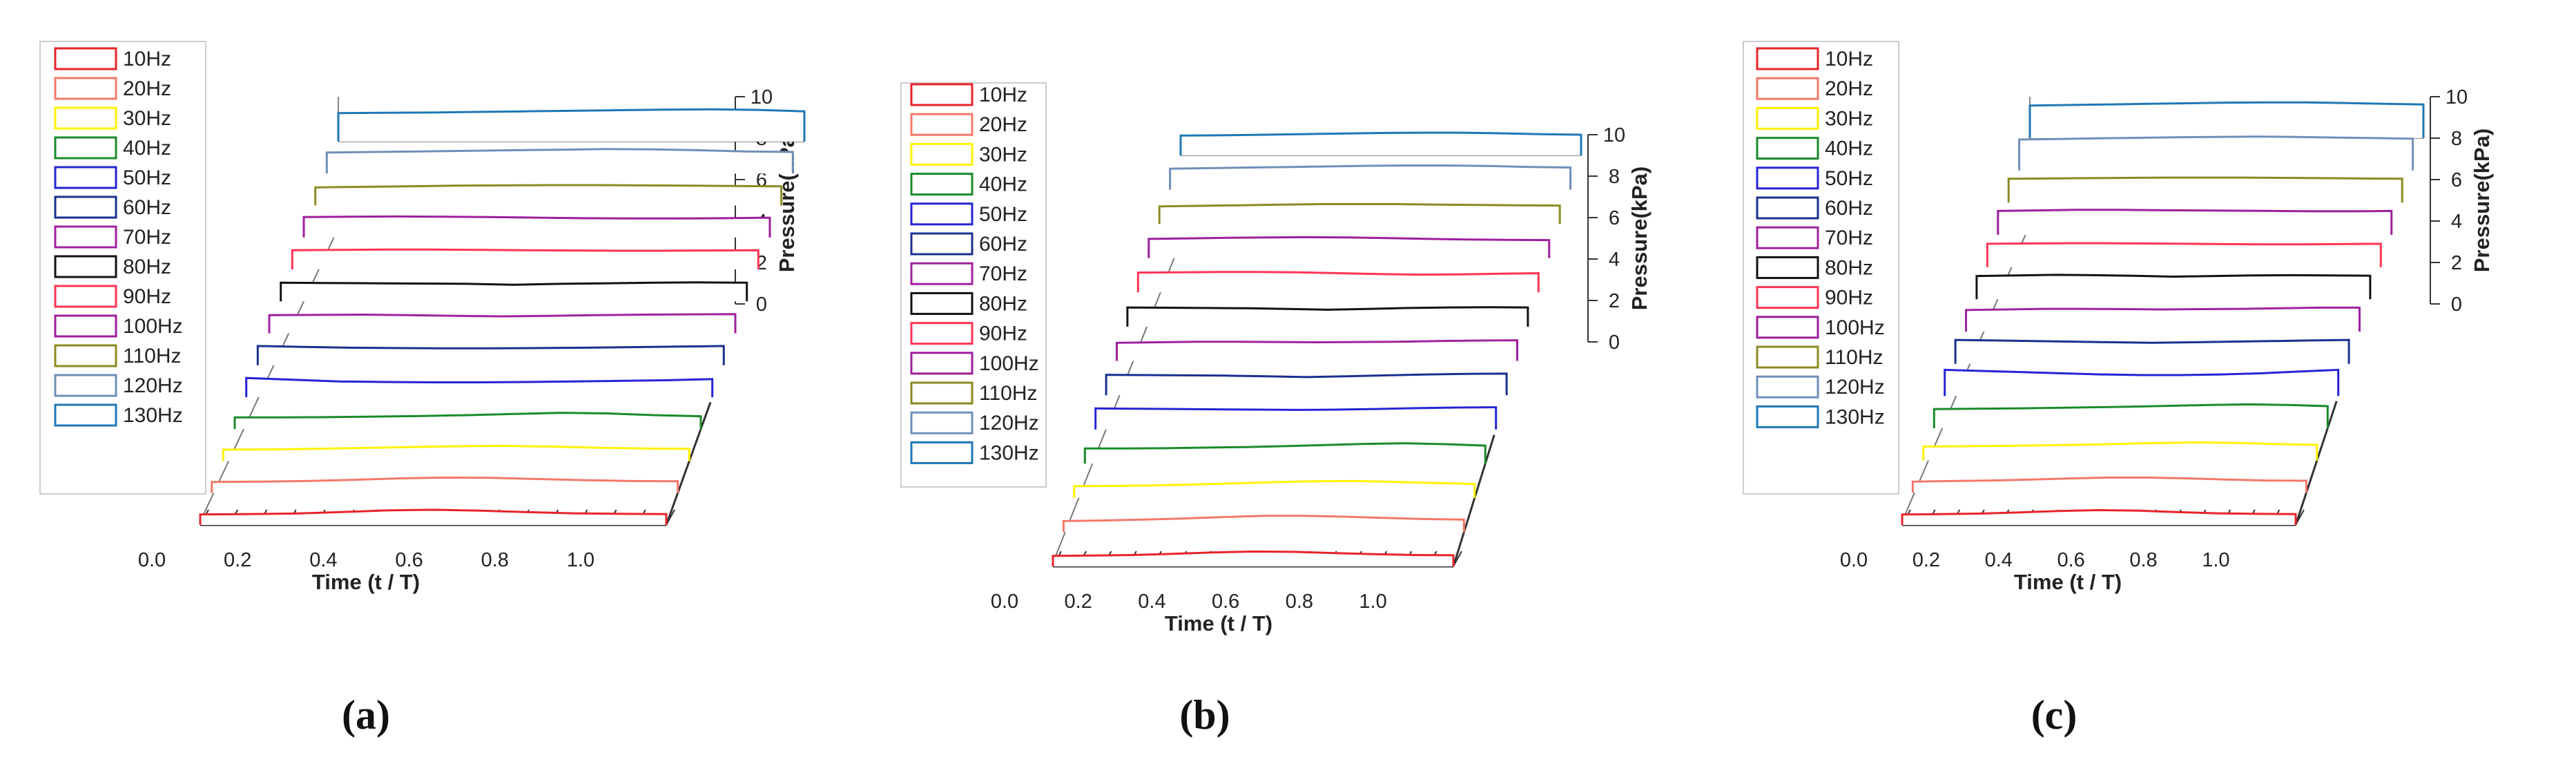 This screenshot has width=2576, height=784. Describe the element at coordinates (525, 258) in the screenshot. I see `series-line-90Hz` at that location.